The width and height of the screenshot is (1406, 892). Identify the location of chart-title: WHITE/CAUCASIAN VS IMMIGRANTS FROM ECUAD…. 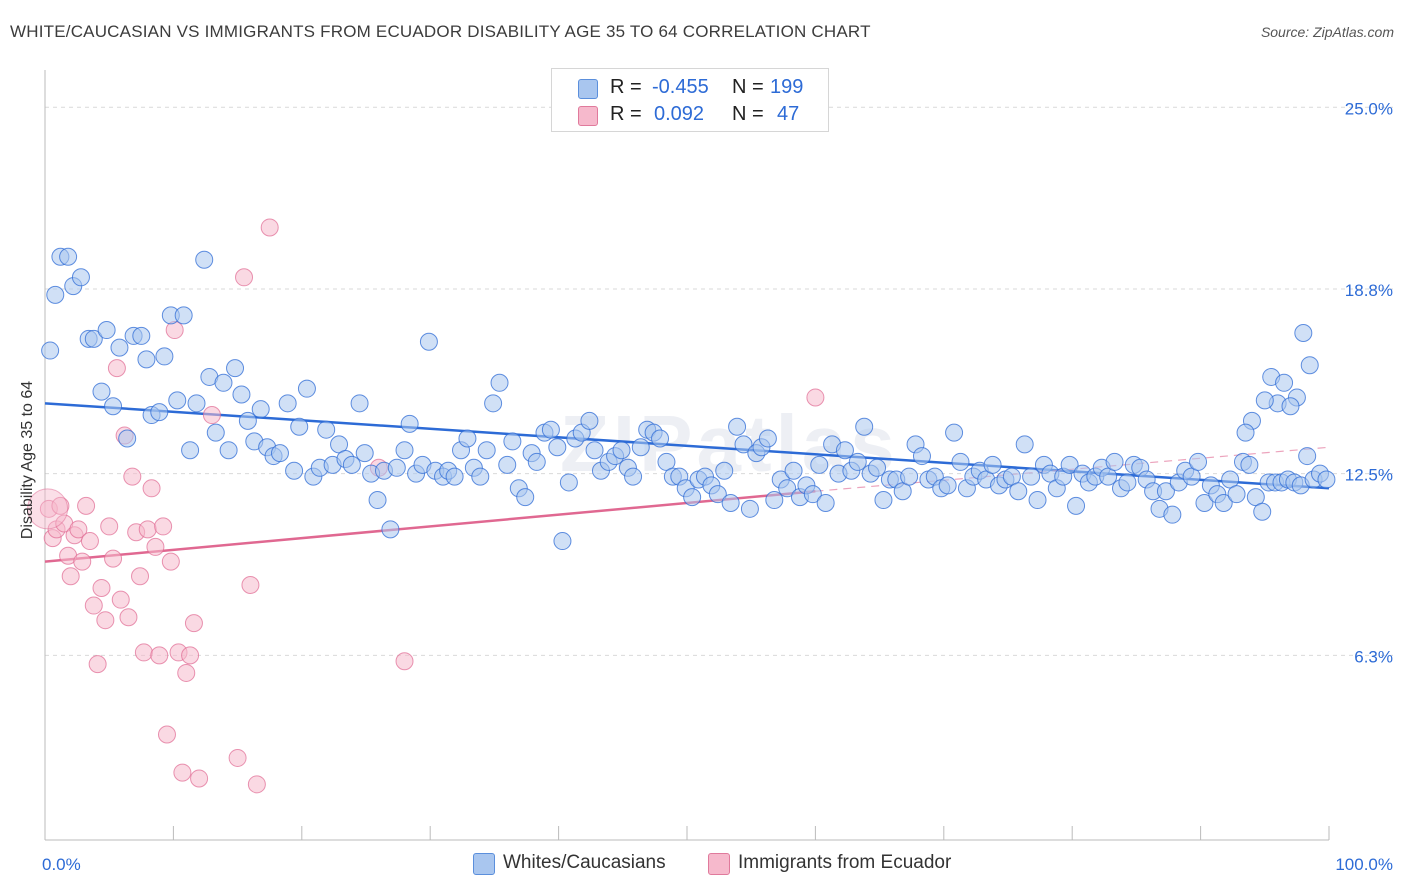
(440, 31).